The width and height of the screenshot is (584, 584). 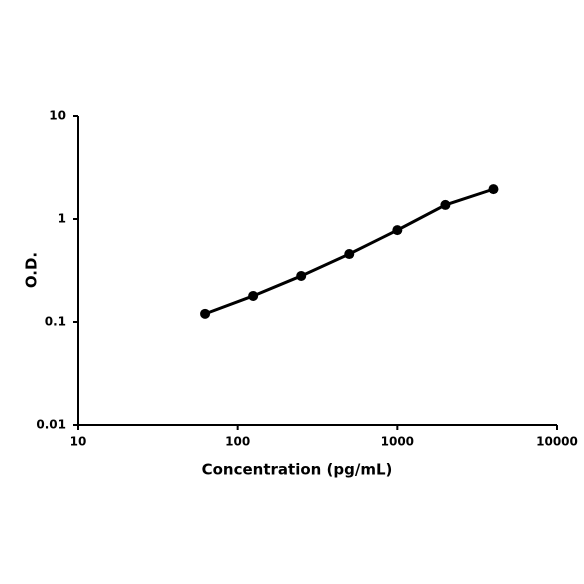 What do you see at coordinates (557, 442) in the screenshot?
I see `x-tick-label: 10000` at bounding box center [557, 442].